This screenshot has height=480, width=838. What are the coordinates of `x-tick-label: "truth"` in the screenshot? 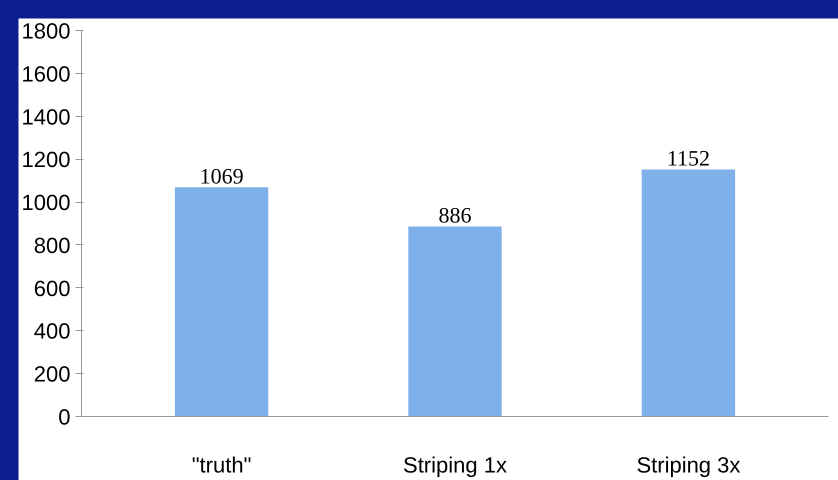 It's located at (222, 465).